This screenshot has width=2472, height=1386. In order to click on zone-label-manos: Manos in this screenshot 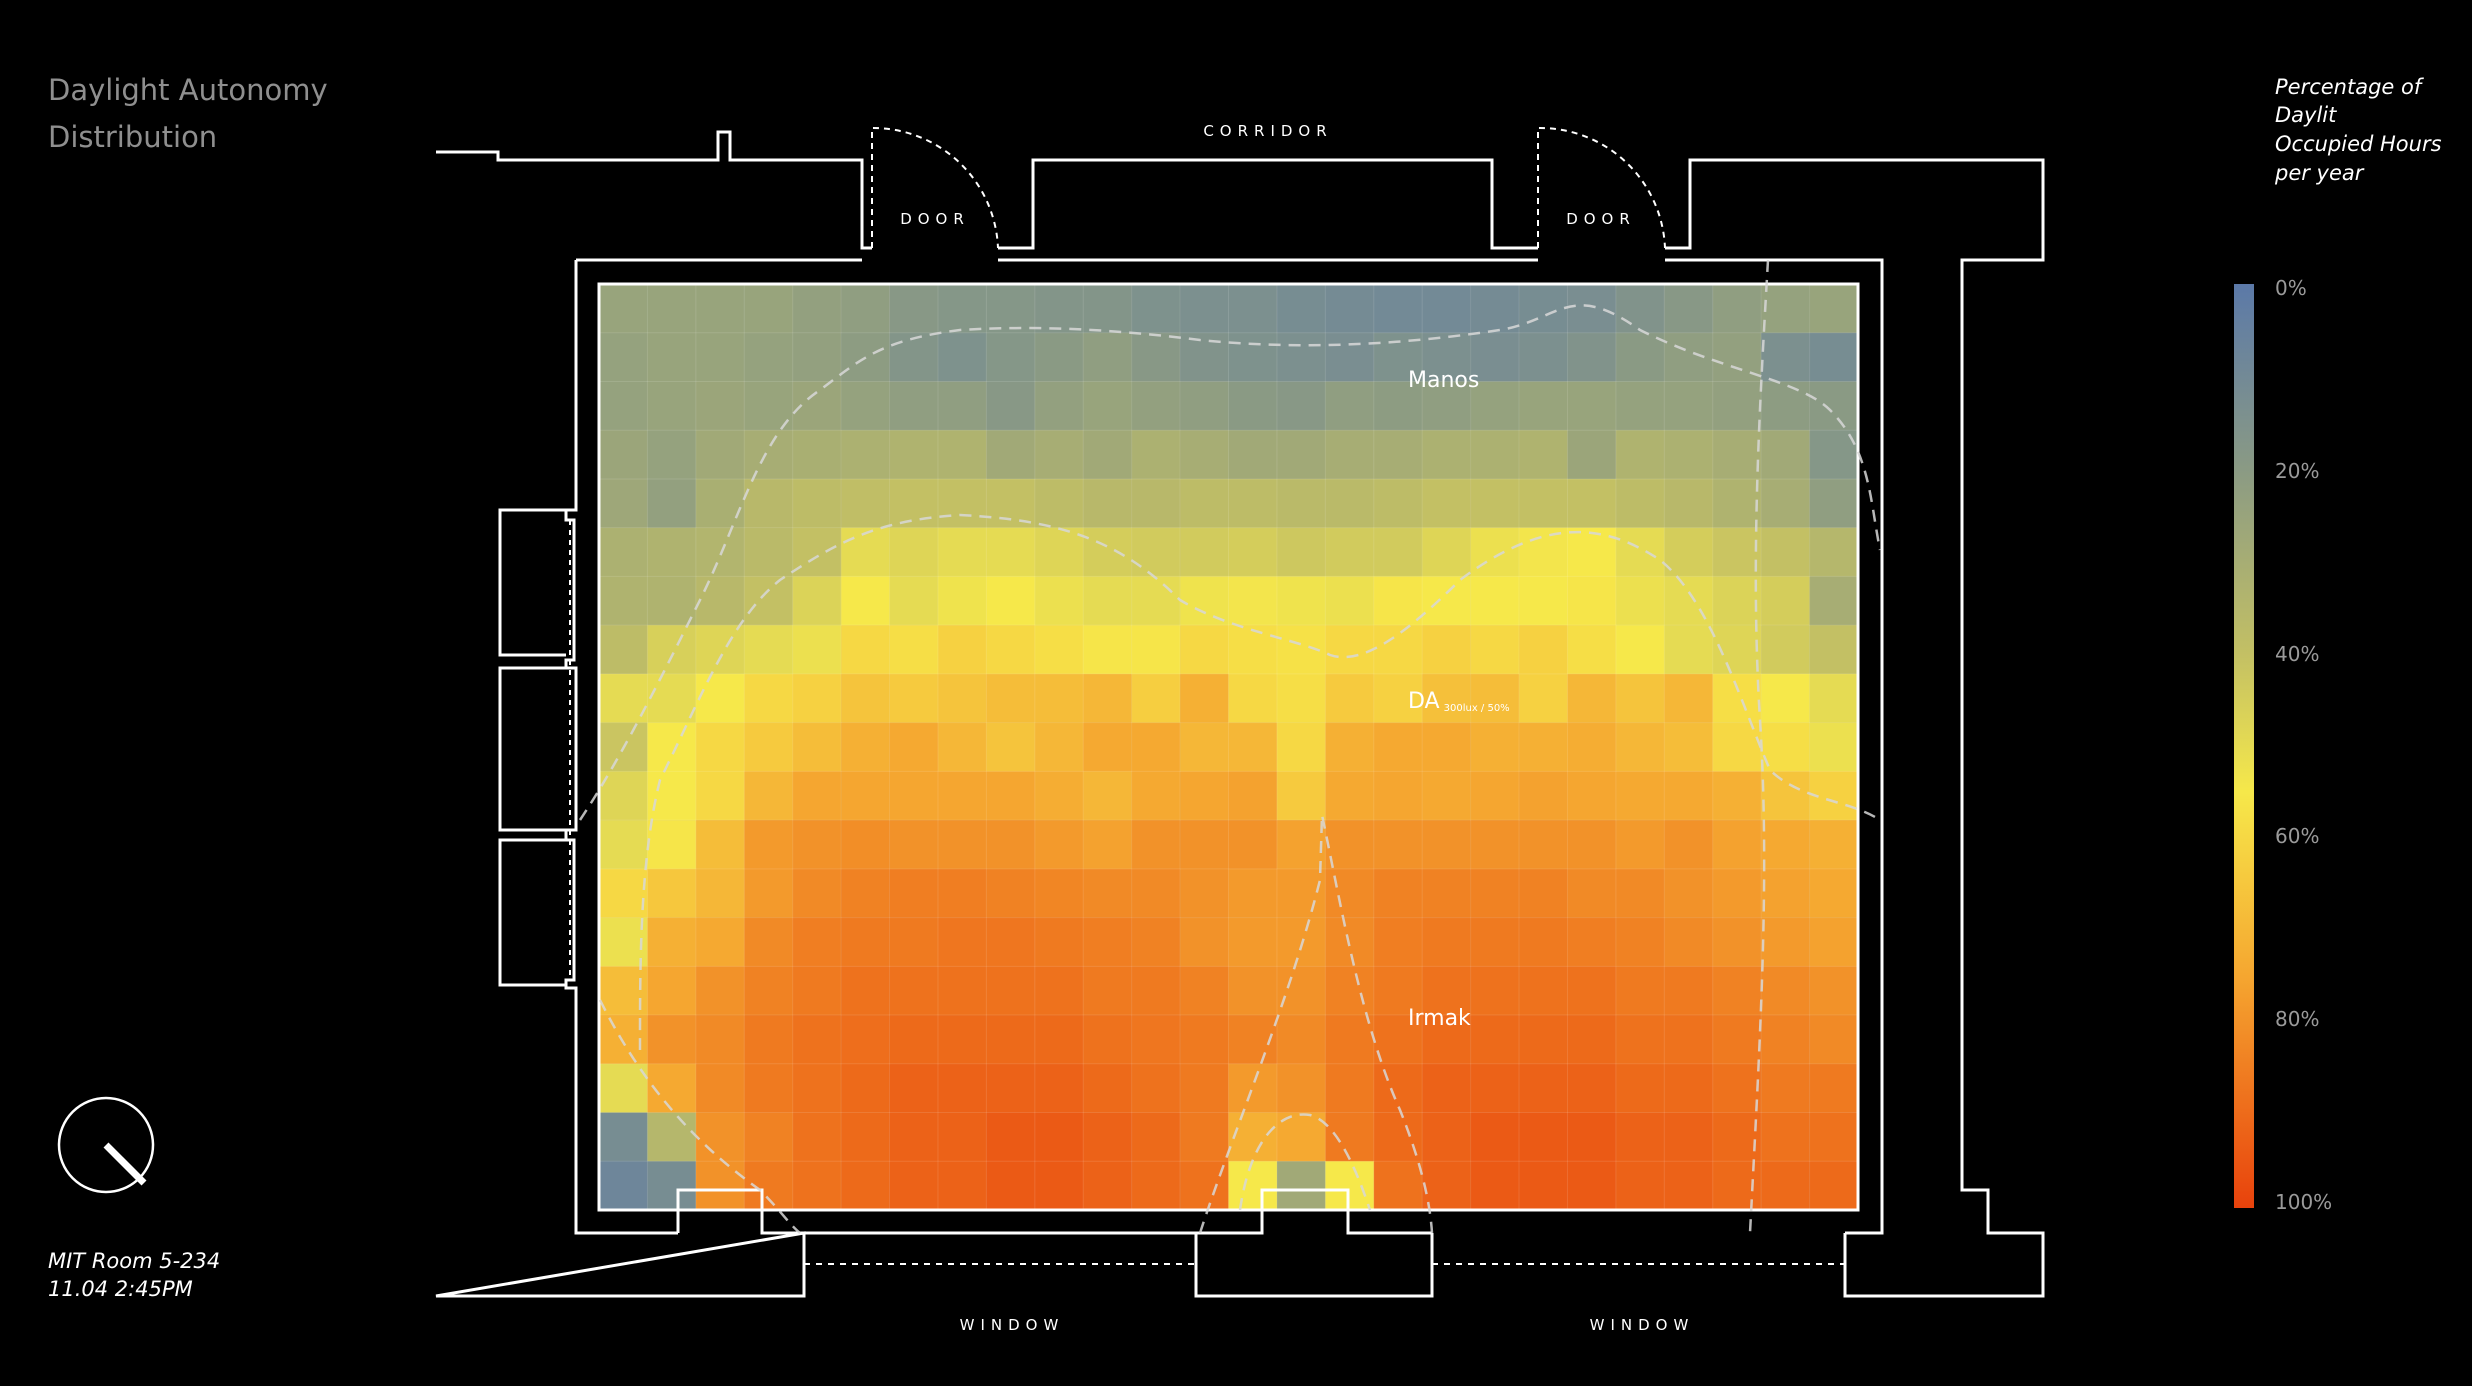, I will do `click(1443, 380)`.